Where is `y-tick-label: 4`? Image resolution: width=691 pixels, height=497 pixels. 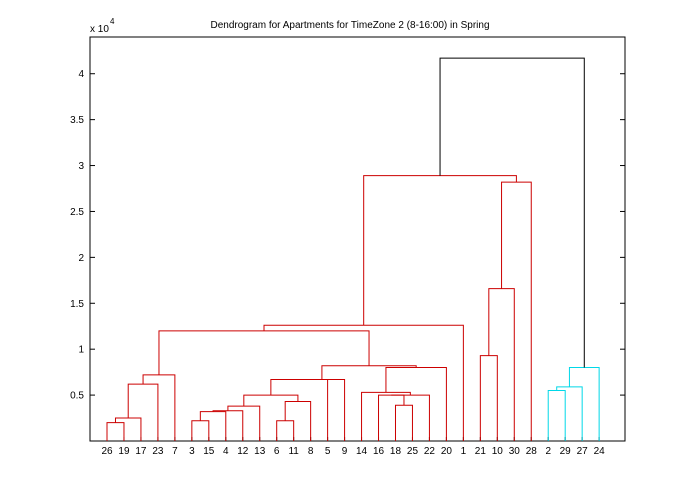 y-tick-label: 4 is located at coordinates (81, 74).